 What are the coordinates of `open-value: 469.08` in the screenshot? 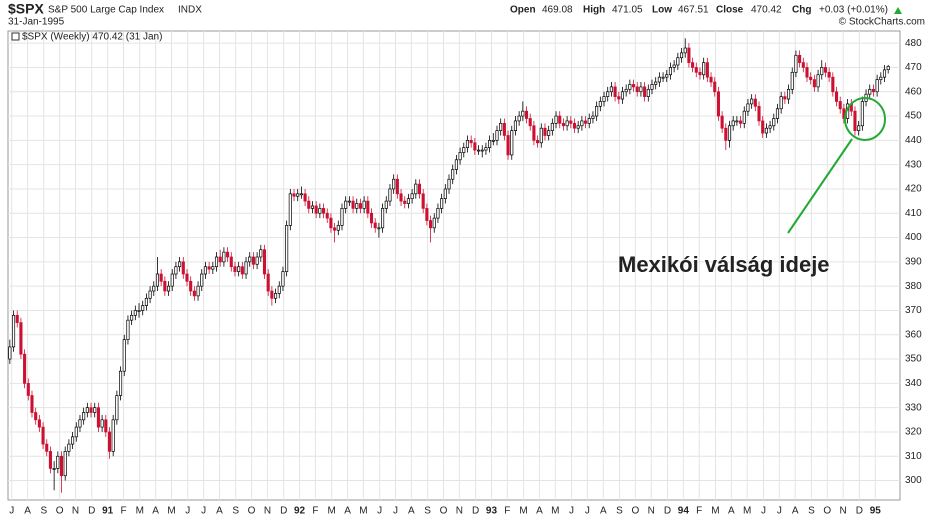 It's located at (557, 10).